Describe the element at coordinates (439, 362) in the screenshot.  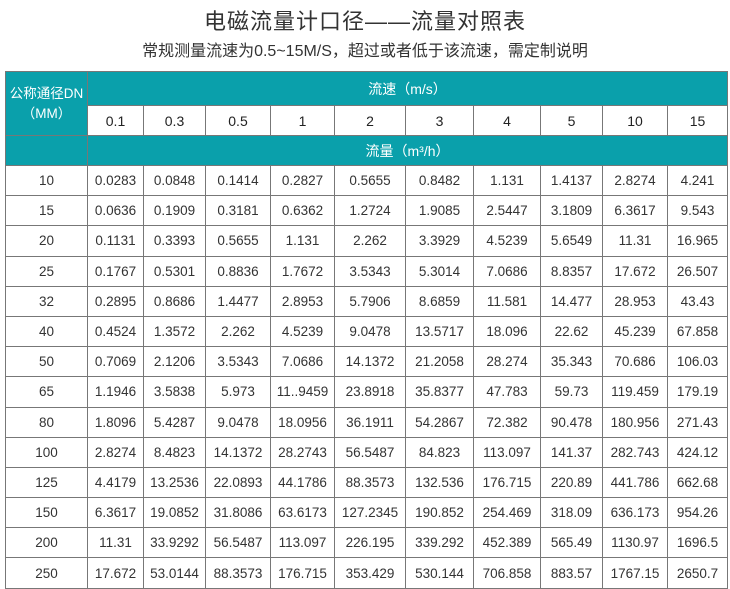
I see `flow-cell: 21.2058` at that location.